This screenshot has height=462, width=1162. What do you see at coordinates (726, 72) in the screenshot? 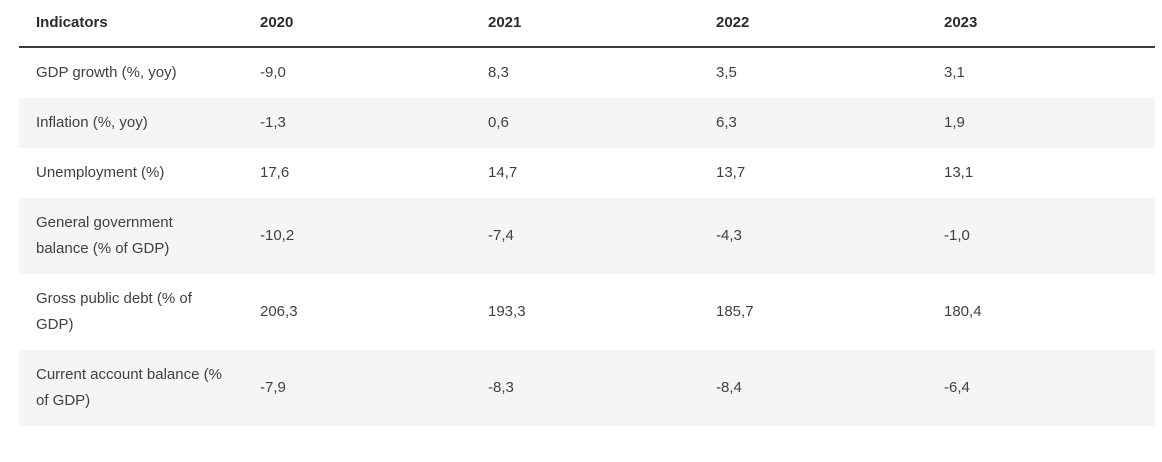
I see `value-cell: 3,5` at bounding box center [726, 72].